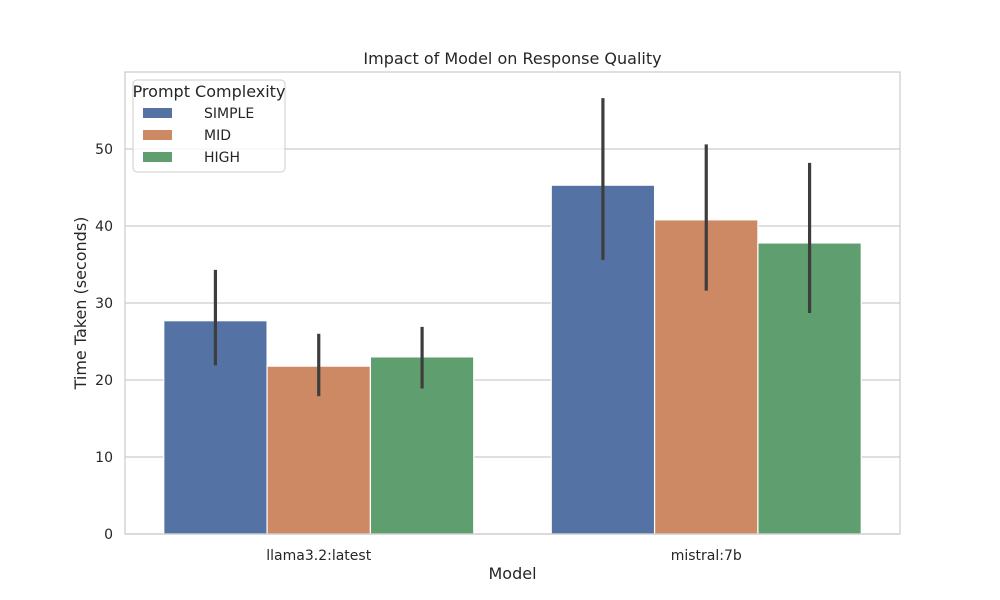  I want to click on x-tick-label: llama3.2:latest, so click(318, 556).